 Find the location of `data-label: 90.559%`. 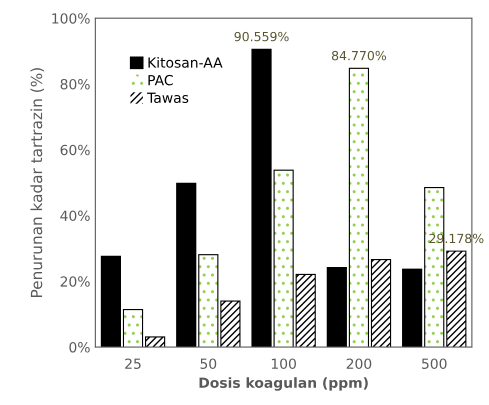

data-label: 90.559% is located at coordinates (261, 37).